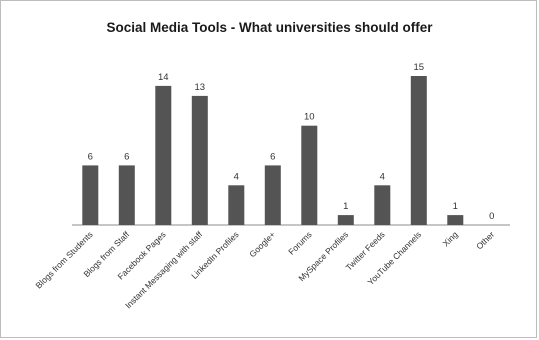 Image resolution: width=539 pixels, height=340 pixels. Describe the element at coordinates (64, 259) in the screenshot. I see `category-label: Blogs from Students` at that location.